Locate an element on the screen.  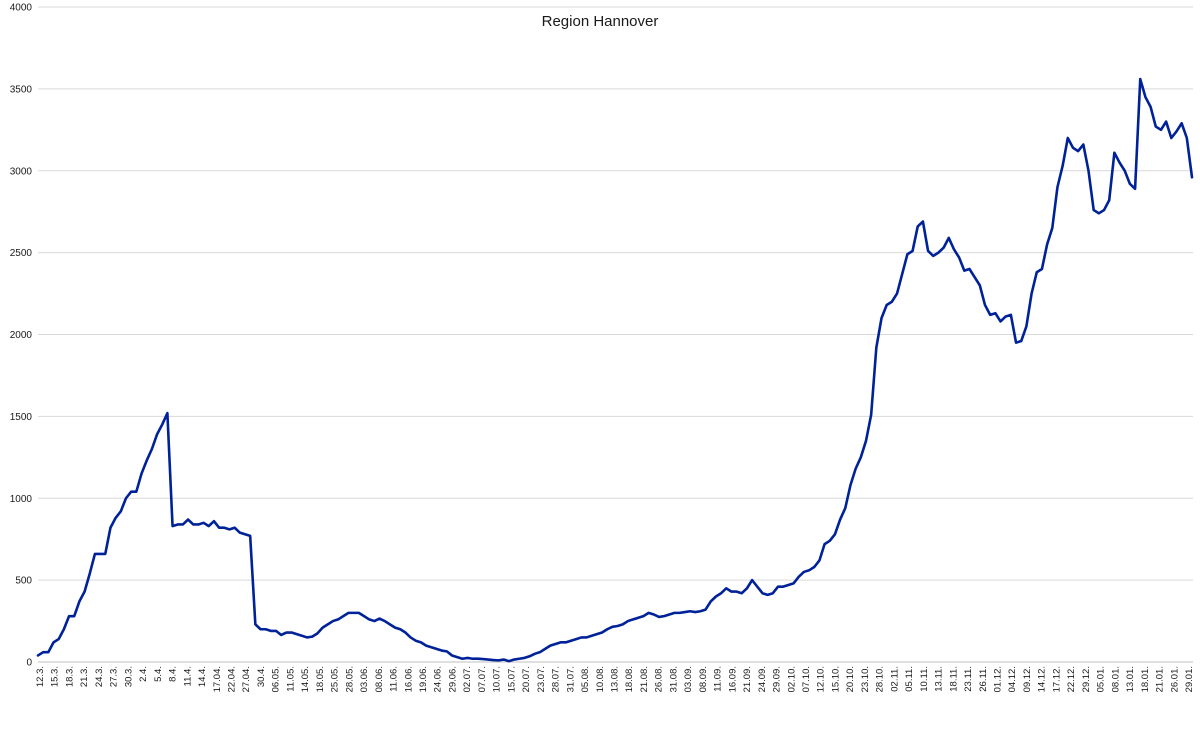
y-tick-label: 2000 is located at coordinates (21, 335).